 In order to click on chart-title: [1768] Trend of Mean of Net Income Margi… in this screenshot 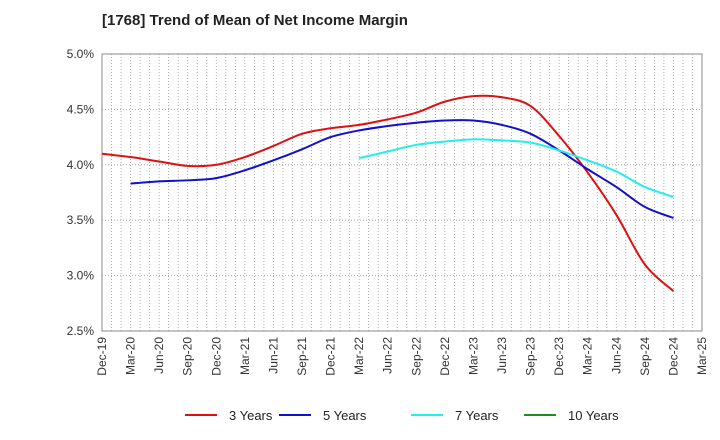, I will do `click(255, 20)`.